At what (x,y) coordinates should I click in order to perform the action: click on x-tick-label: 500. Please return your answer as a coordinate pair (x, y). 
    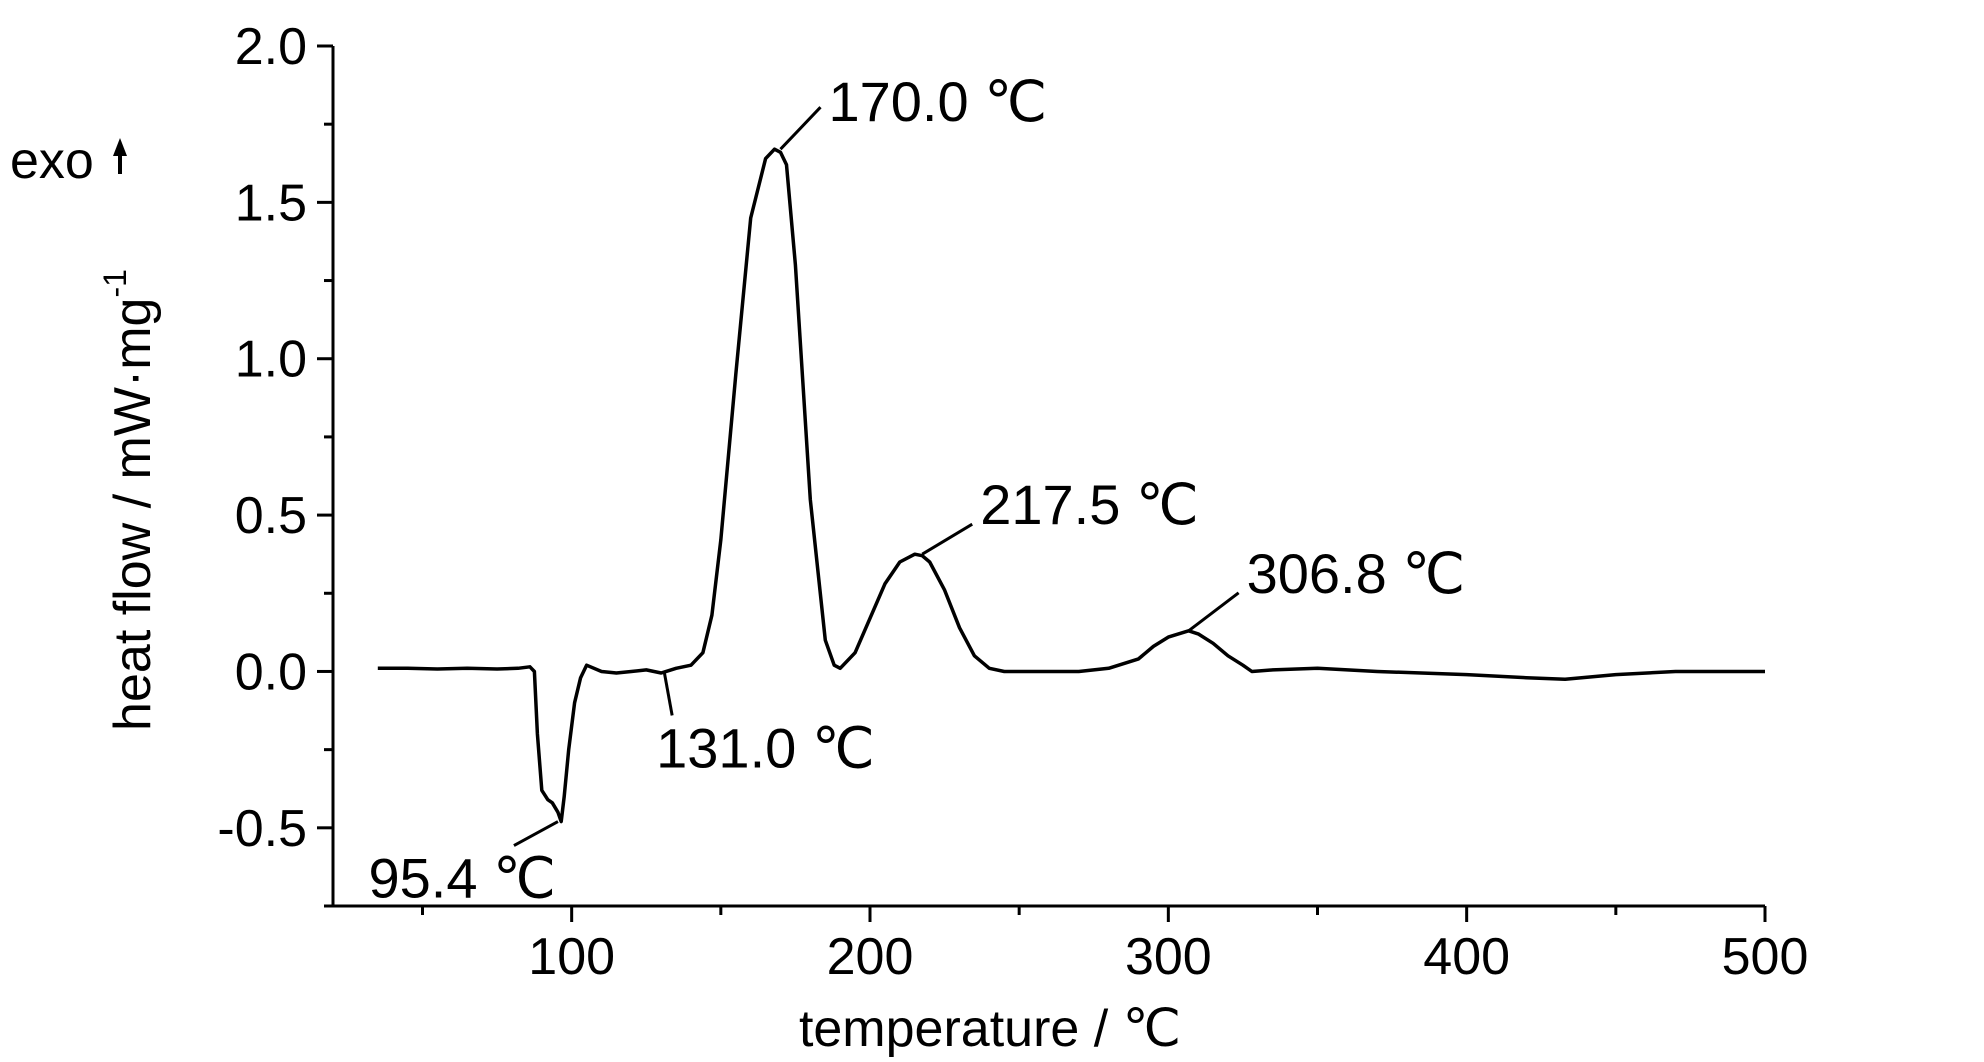
    Looking at the image, I should click on (1765, 957).